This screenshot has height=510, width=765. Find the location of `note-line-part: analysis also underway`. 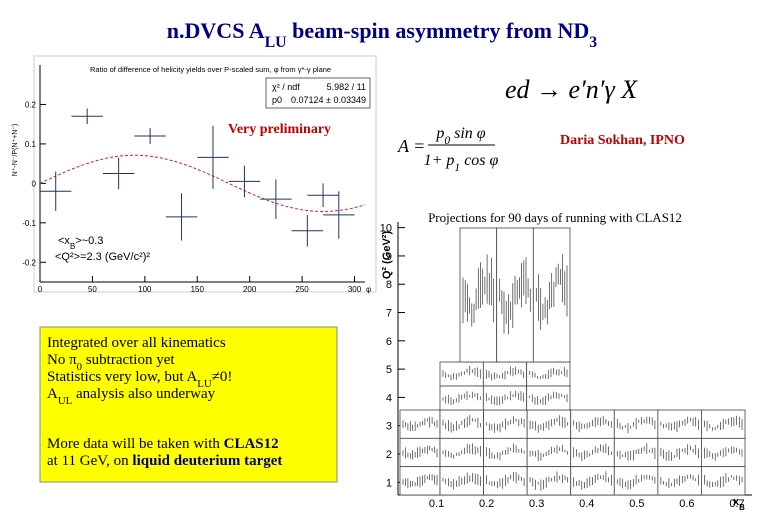

note-line-part: analysis also underway is located at coordinates (143, 394).